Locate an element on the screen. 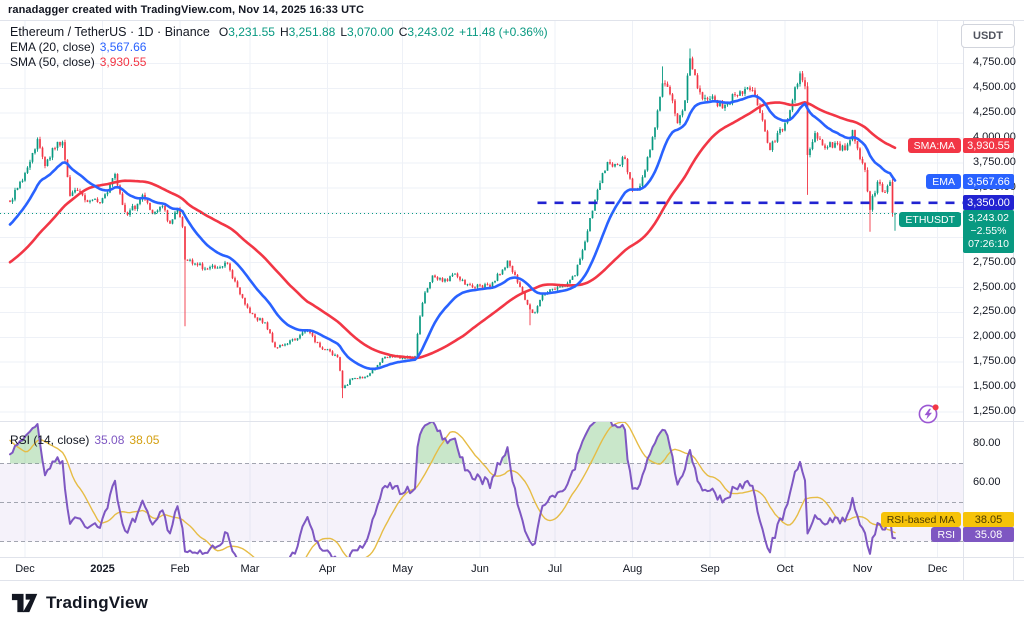 The width and height of the screenshot is (1024, 626). rsi-label: RSI (14, close) is located at coordinates (50, 440).